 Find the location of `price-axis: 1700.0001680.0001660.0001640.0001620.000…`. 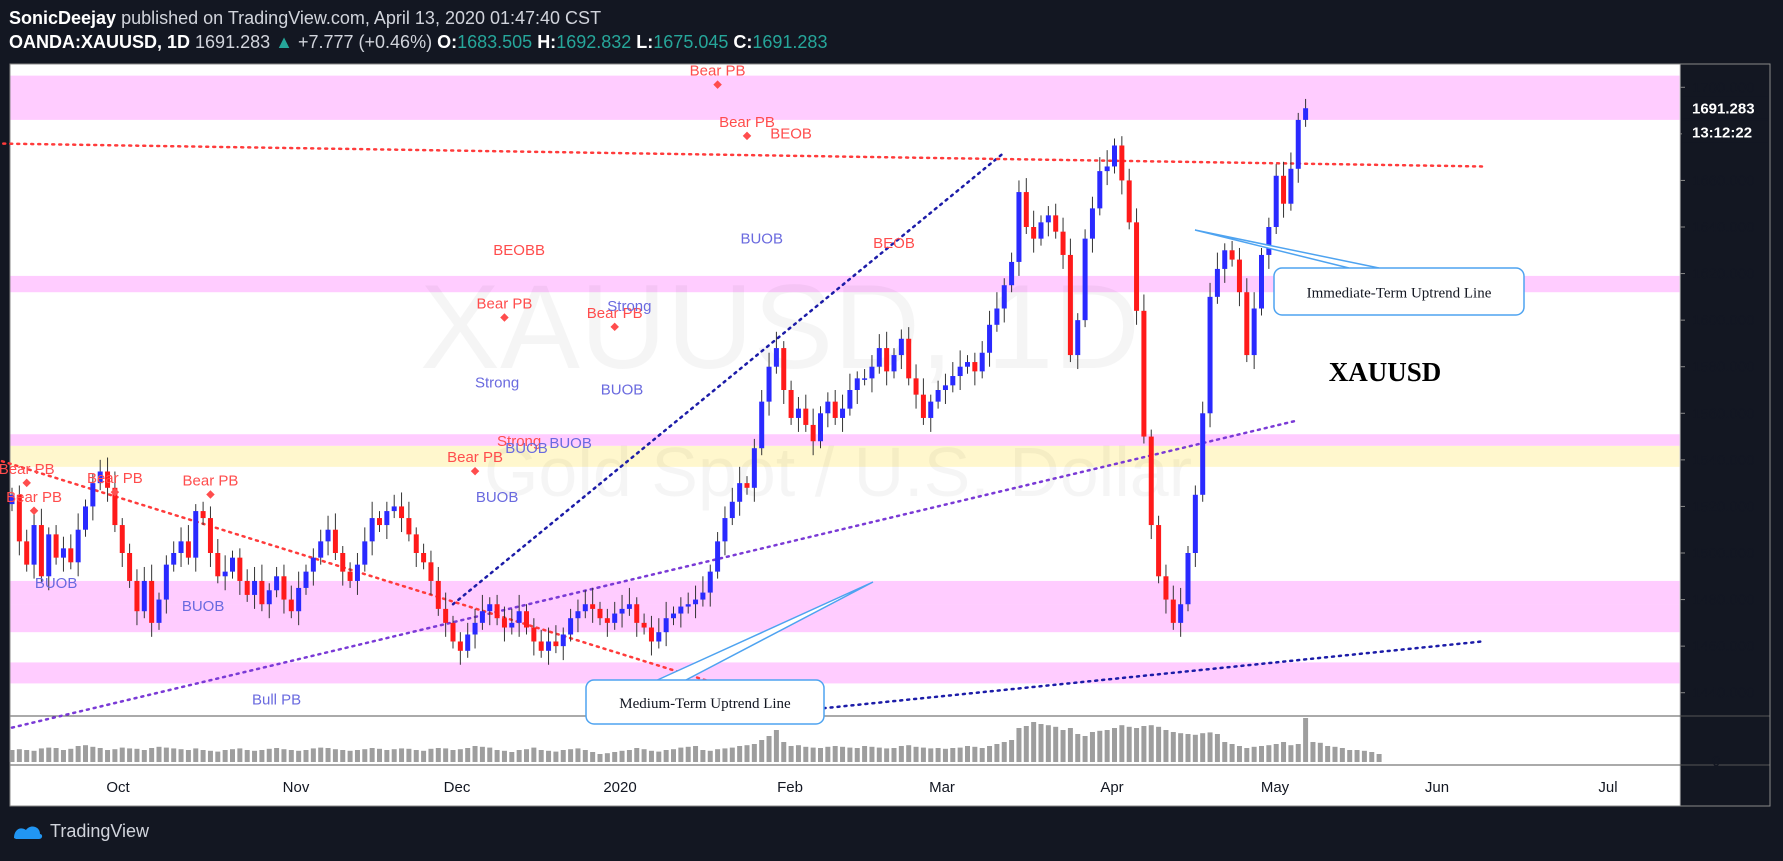

price-axis: 1700.0001680.0001660.0001640.0001620.000… is located at coordinates (1717, 424).